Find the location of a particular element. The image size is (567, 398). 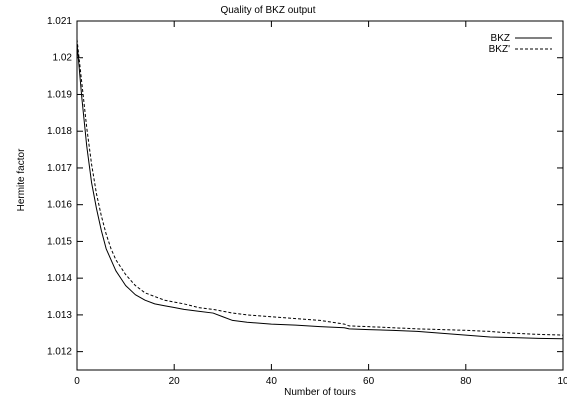

chart-title: Quality of BKZ output is located at coordinates (267, 10).